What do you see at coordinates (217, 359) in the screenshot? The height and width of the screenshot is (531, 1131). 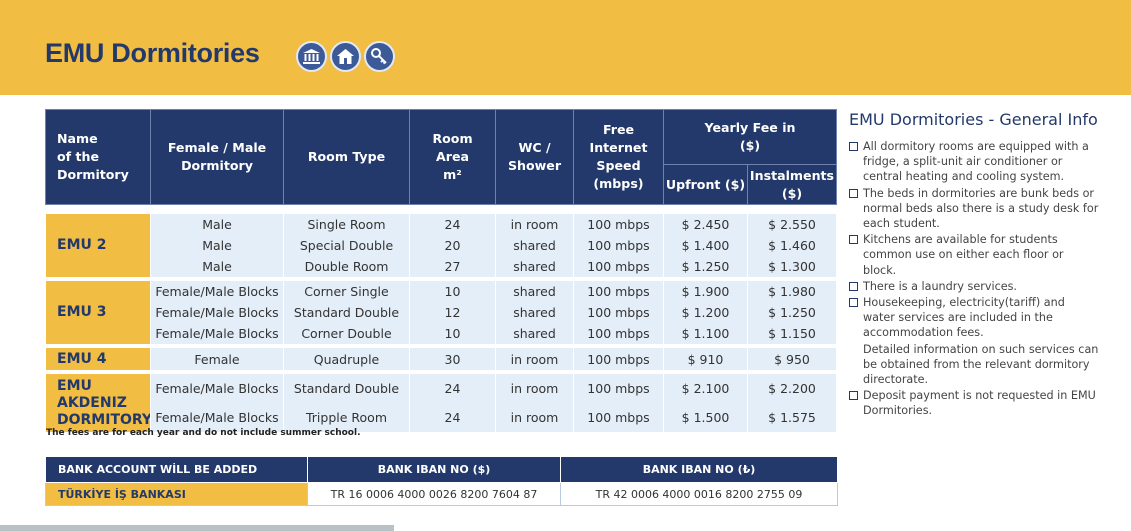 I see `cell-gender: Female` at bounding box center [217, 359].